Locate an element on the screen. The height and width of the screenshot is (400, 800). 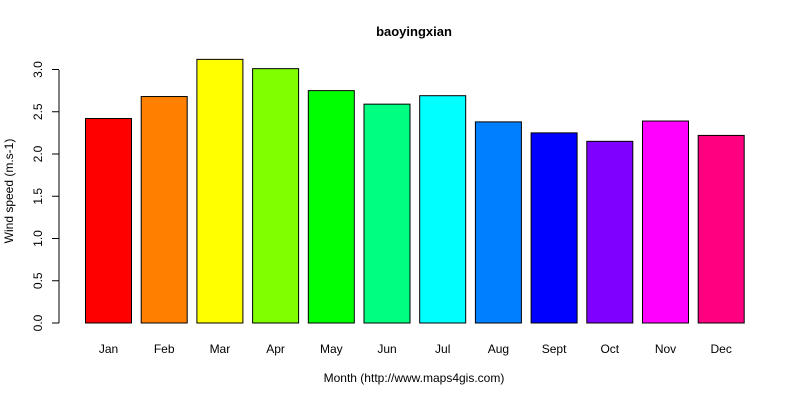
chart-title: baoyingxian is located at coordinates (414, 31).